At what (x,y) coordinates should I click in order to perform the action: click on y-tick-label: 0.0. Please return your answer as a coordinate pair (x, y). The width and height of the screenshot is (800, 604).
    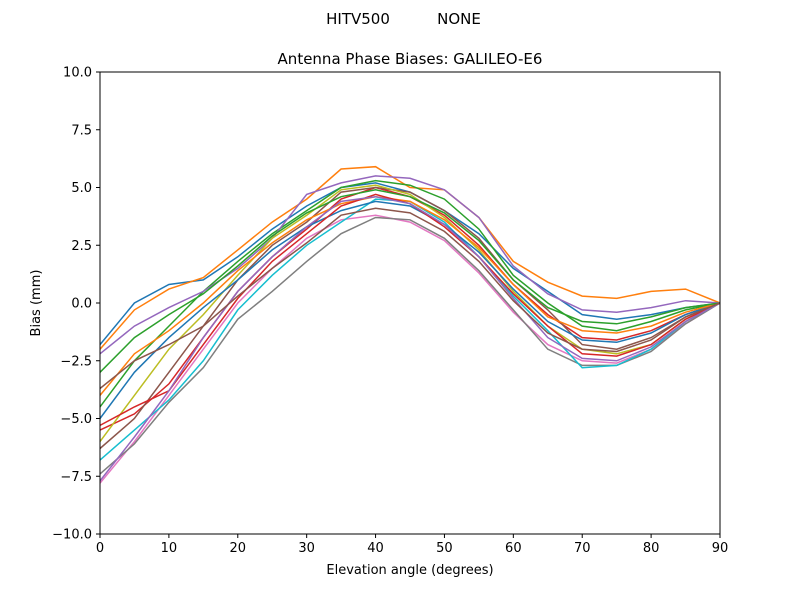
    Looking at the image, I should click on (81, 304).